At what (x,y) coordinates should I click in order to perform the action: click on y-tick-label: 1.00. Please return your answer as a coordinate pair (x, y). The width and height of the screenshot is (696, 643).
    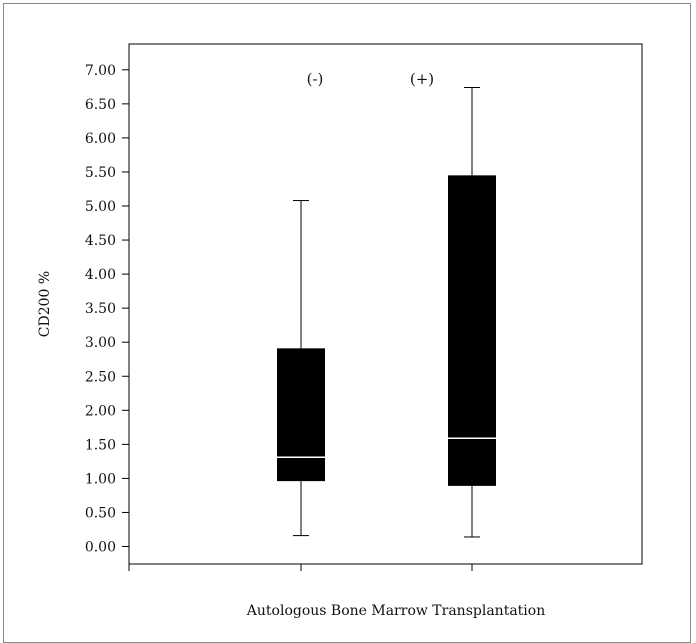
    Looking at the image, I should click on (100, 479).